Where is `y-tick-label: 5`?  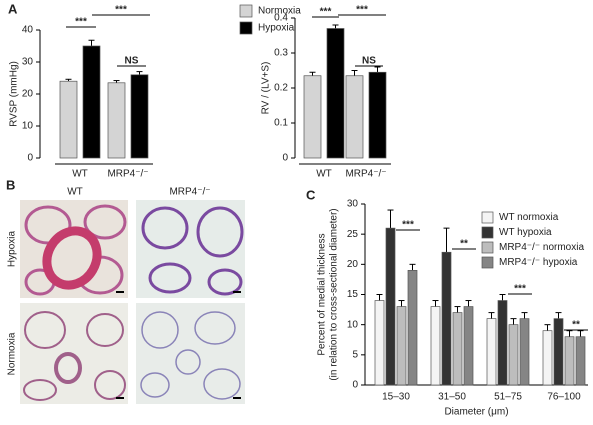
y-tick-label: 5 is located at coordinates (355, 354).